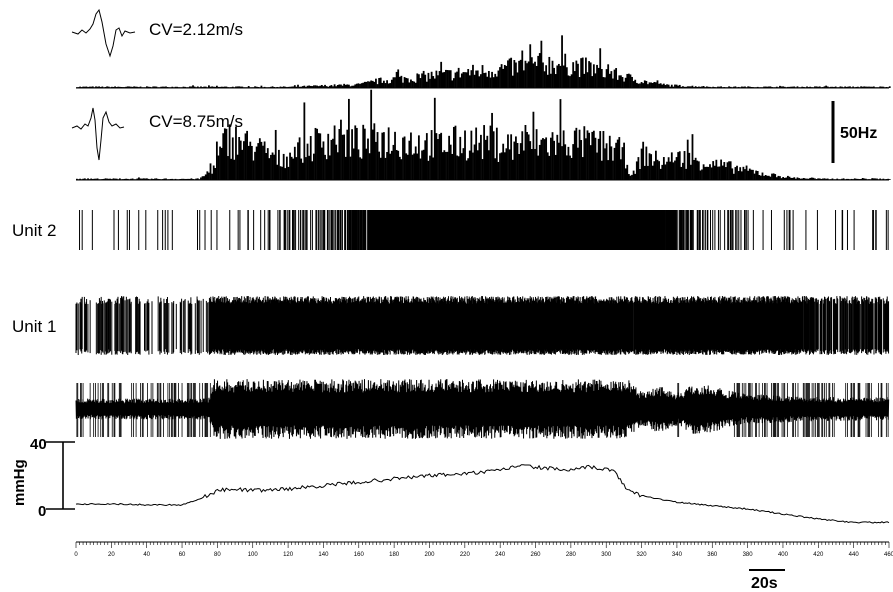 This screenshot has height=592, width=893. Describe the element at coordinates (484, 230) in the screenshot. I see `unit-2-spike-train` at that location.